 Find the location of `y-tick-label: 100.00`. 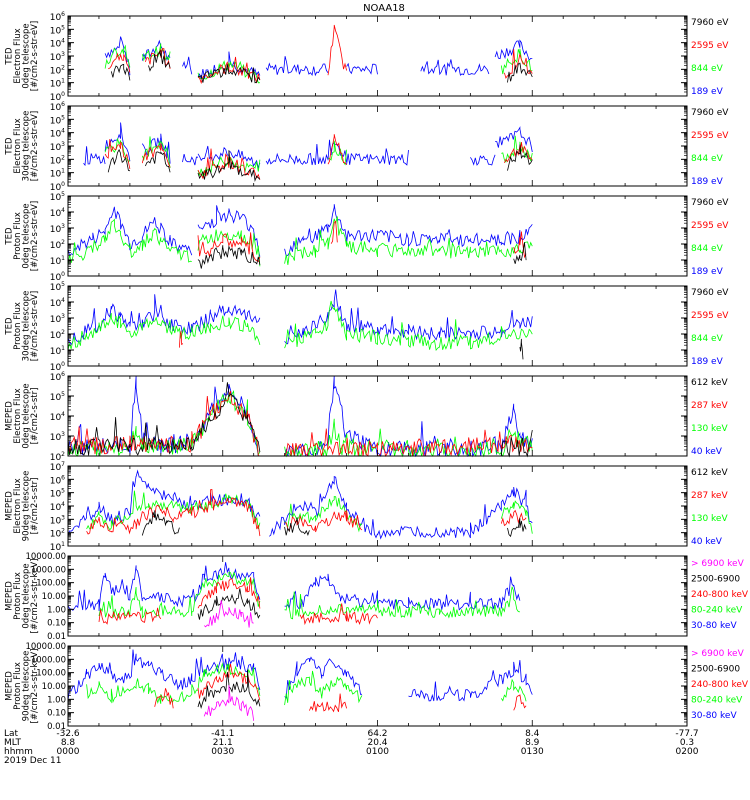

y-tick-label: 100.00 is located at coordinates (51, 584).